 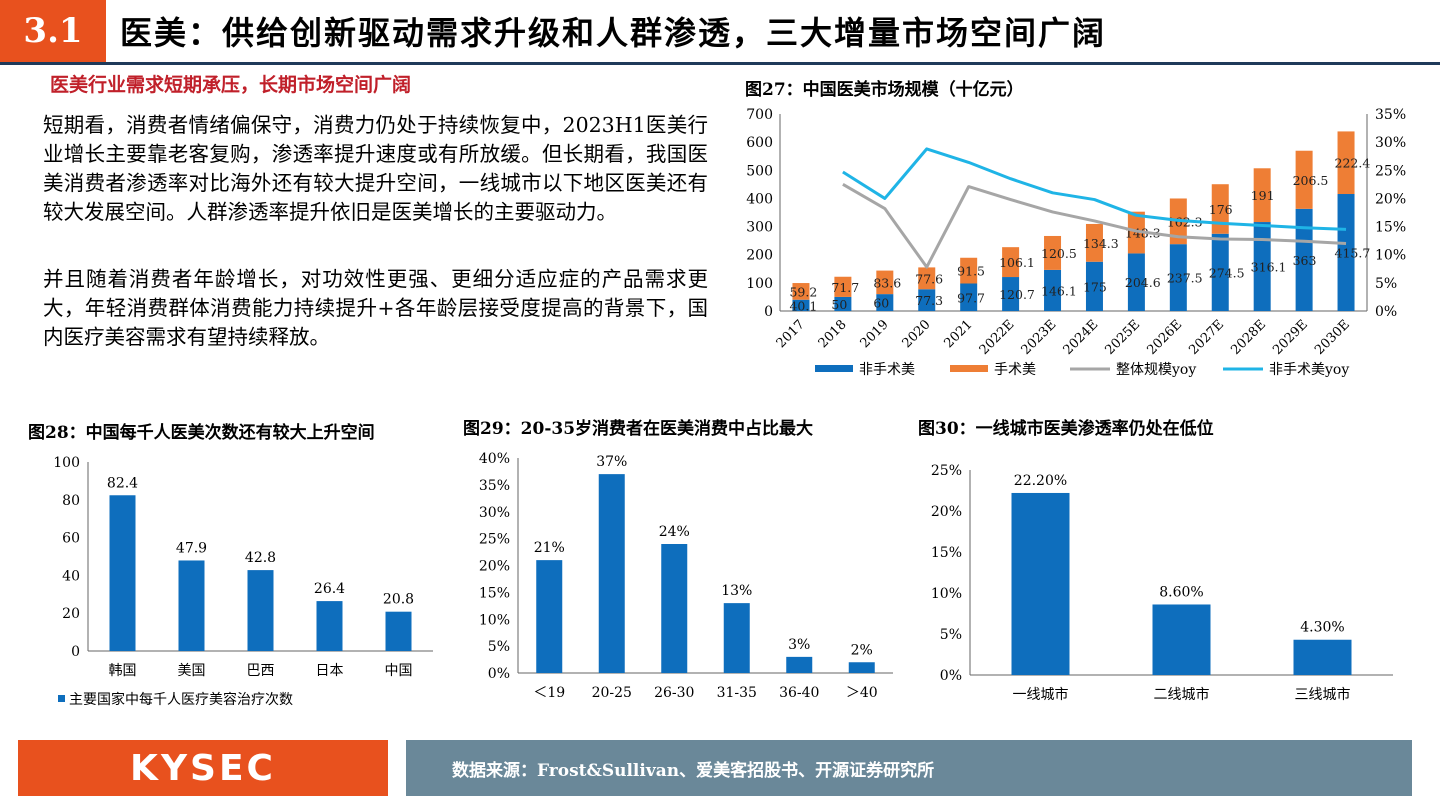 I want to click on x-tick-label: 2021, so click(x=958, y=334).